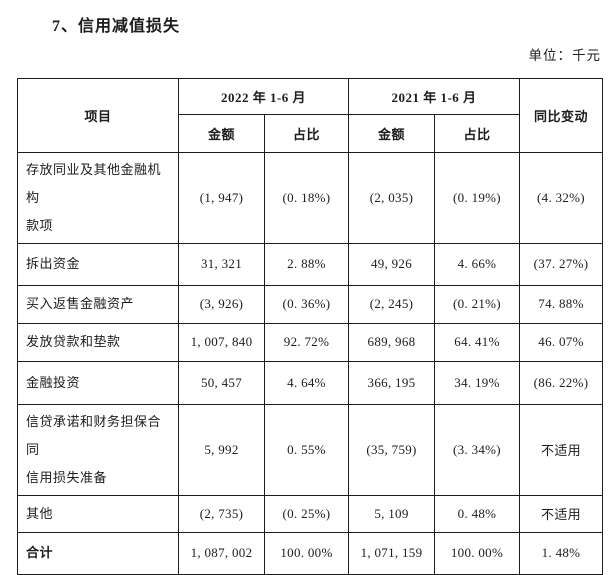  What do you see at coordinates (306, 342) in the screenshot?
I see `cell-ratio-2022: 92. 72%` at bounding box center [306, 342].